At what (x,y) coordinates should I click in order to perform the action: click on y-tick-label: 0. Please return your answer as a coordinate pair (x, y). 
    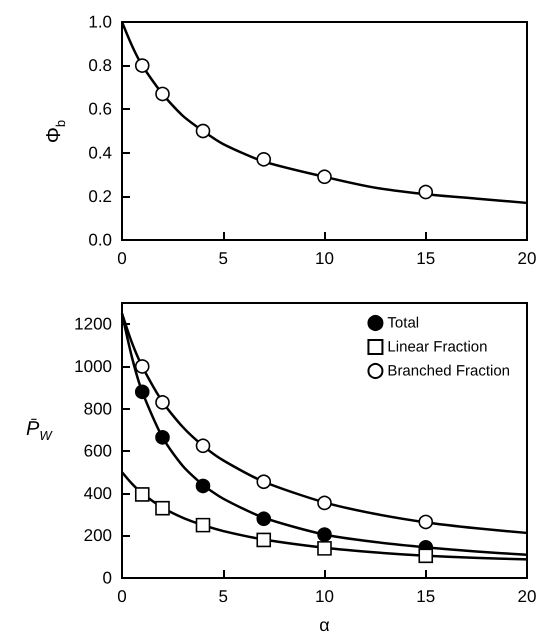
    Looking at the image, I should click on (107, 578).